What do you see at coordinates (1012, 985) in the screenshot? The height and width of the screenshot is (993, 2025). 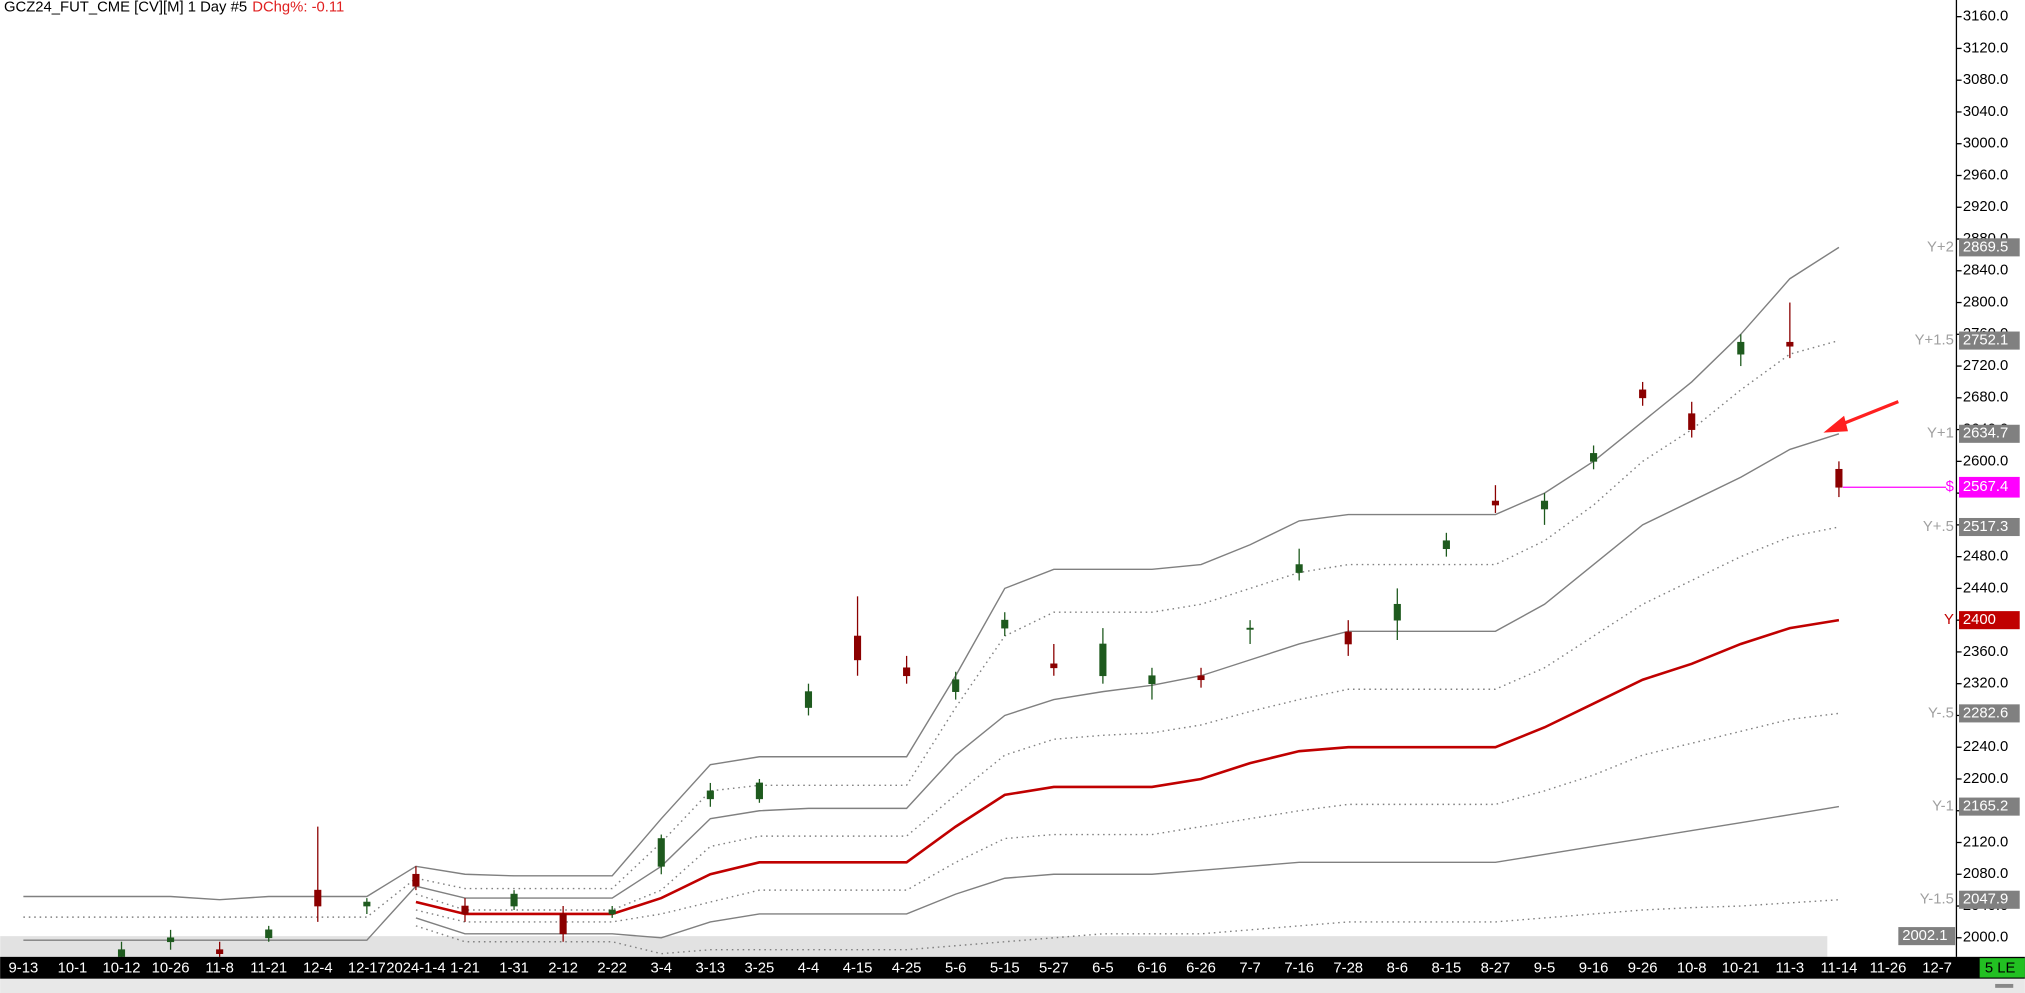 I see `scroll-track` at bounding box center [1012, 985].